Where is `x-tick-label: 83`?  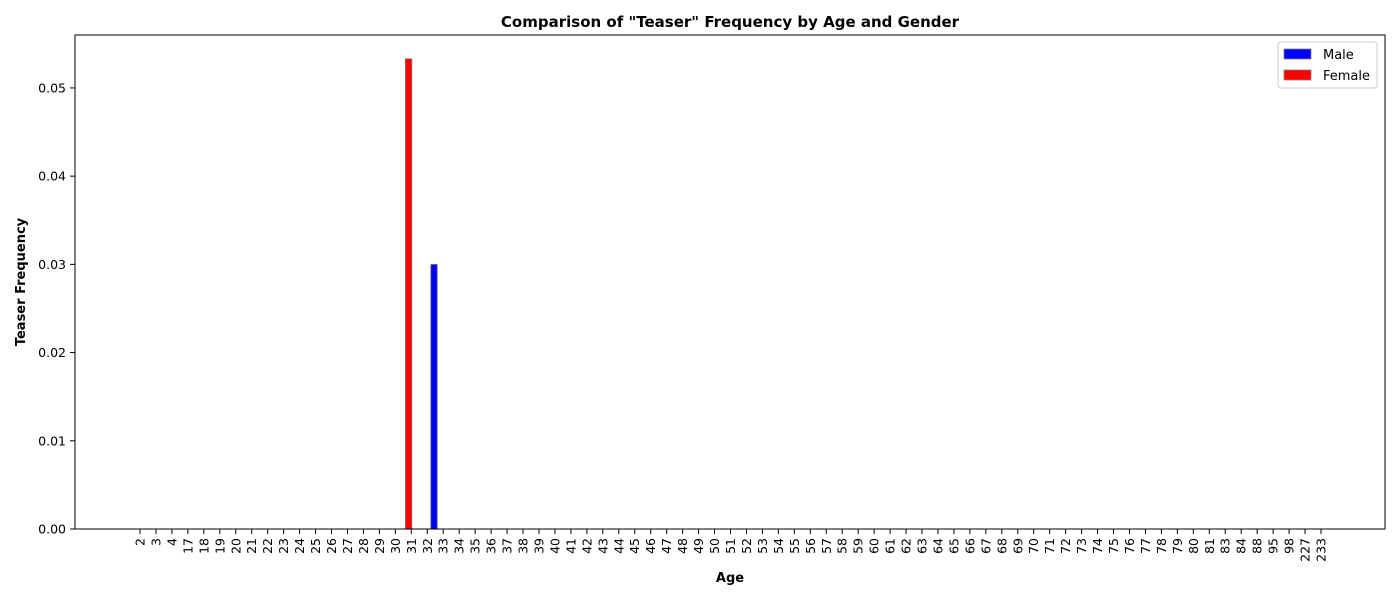 x-tick-label: 83 is located at coordinates (1225, 546).